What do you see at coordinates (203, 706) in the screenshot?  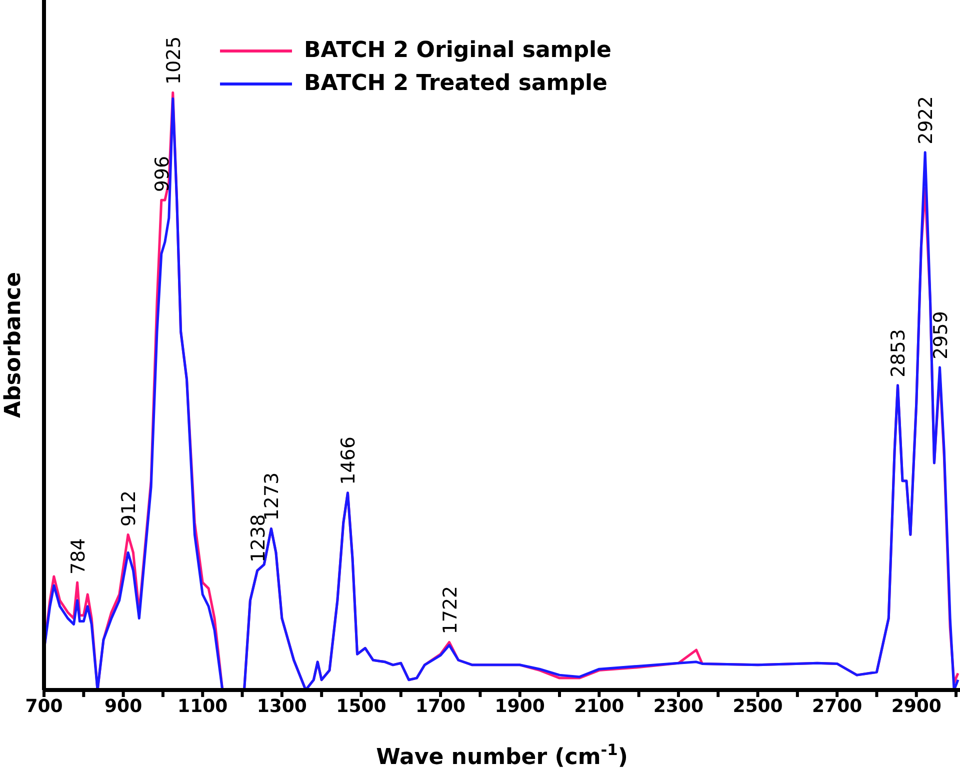 I see `x-tick-label: 1100` at bounding box center [203, 706].